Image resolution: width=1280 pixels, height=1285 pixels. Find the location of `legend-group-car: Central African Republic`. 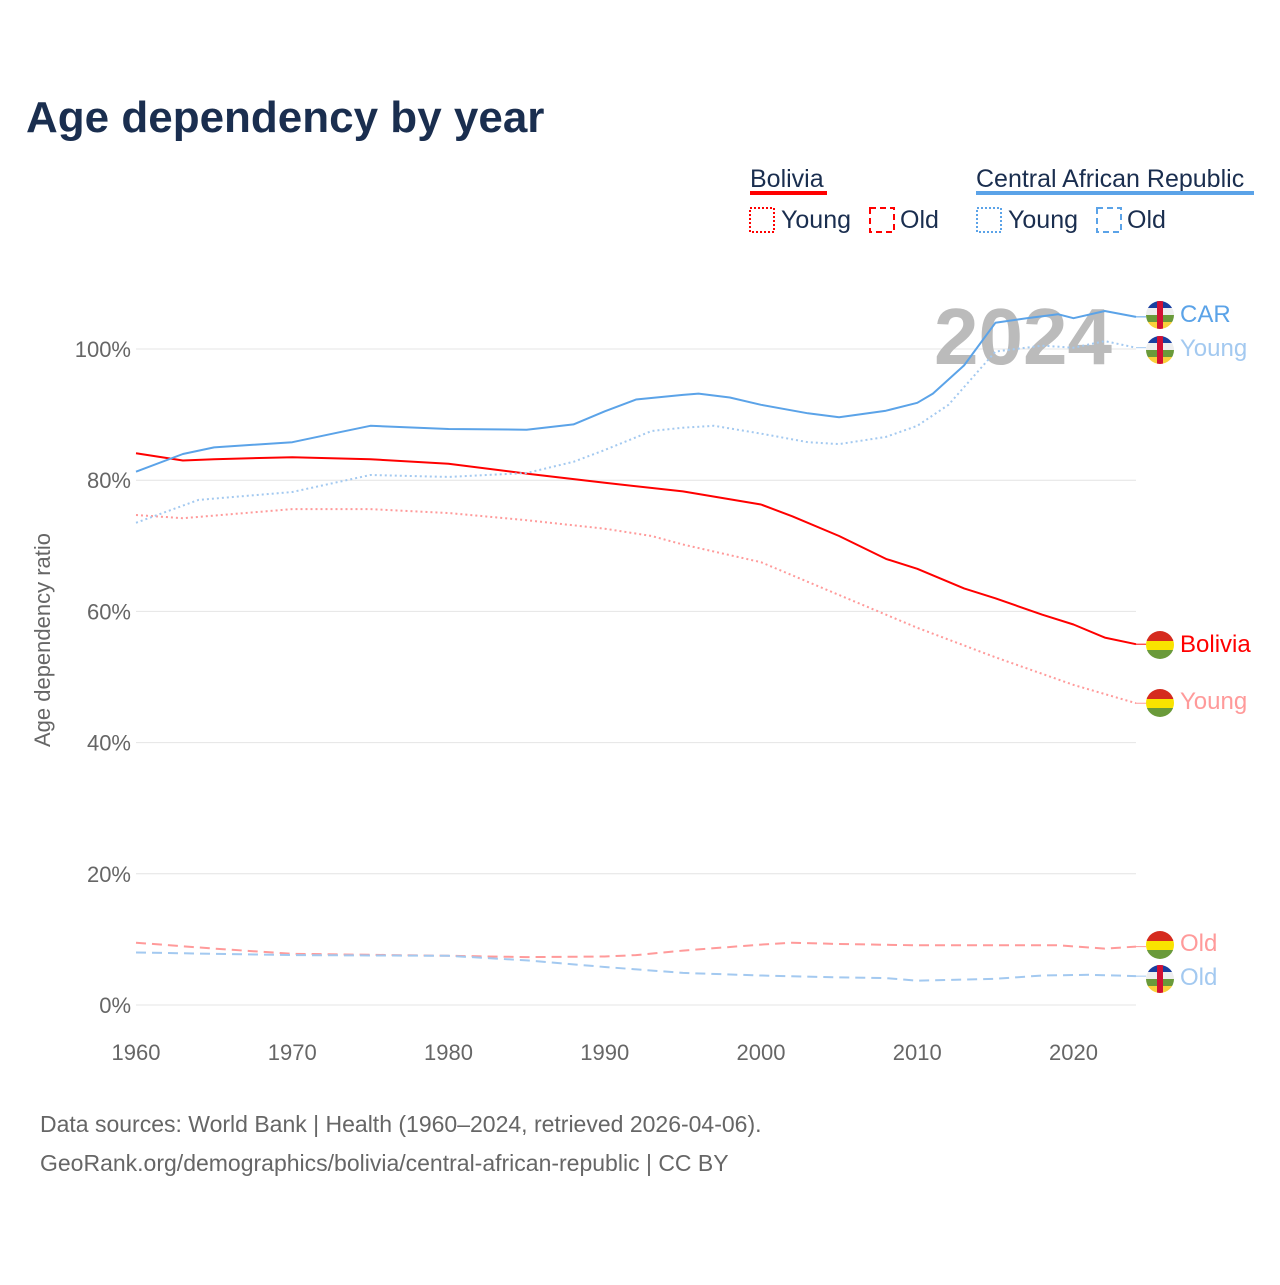

legend-group-car: Central African Republic is located at coordinates (1110, 179).